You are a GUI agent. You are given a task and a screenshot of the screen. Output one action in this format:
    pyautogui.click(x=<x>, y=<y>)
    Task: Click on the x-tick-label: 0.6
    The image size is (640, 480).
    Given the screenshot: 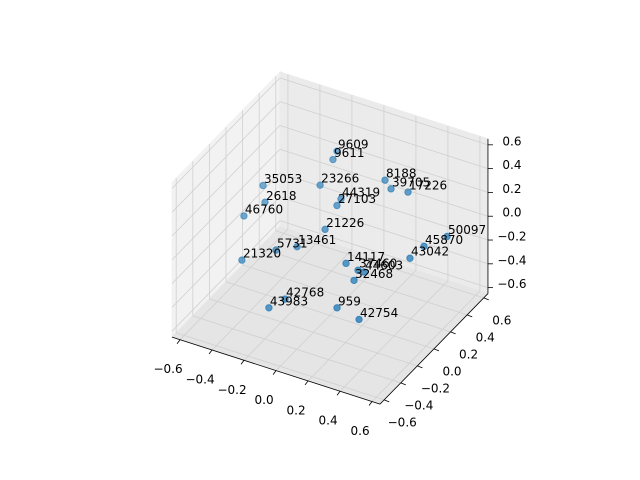 What is the action you would take?
    pyautogui.click(x=360, y=431)
    